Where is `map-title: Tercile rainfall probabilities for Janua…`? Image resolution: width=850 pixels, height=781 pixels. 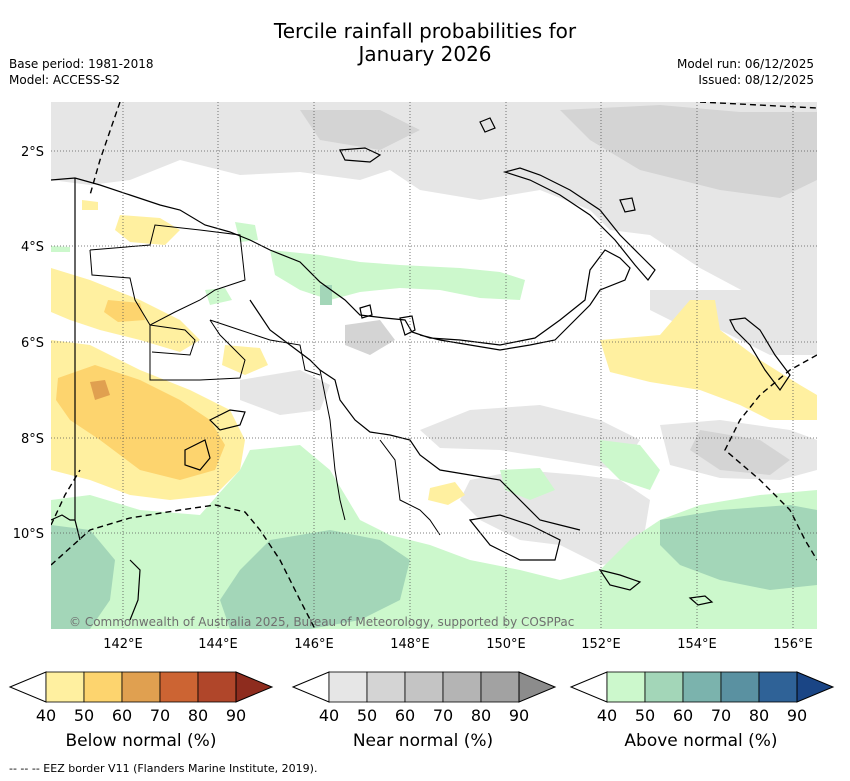 map-title: Tercile rainfall probabilities for Janua… is located at coordinates (425, 43).